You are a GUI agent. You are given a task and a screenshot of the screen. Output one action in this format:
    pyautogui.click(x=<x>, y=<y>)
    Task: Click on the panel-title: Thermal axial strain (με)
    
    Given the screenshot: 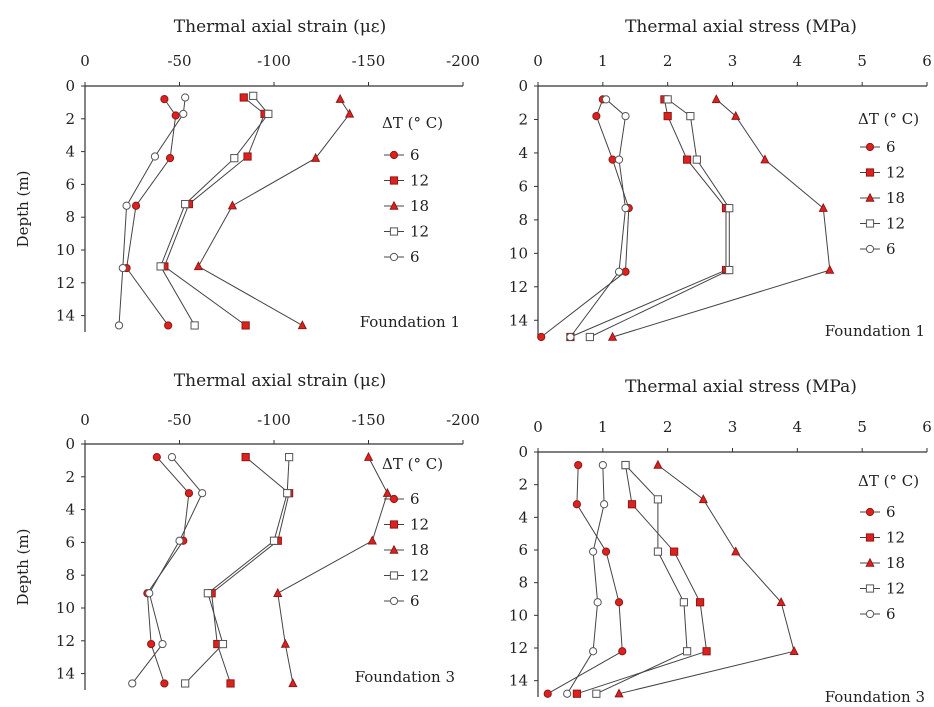 What is the action you would take?
    pyautogui.click(x=280, y=27)
    